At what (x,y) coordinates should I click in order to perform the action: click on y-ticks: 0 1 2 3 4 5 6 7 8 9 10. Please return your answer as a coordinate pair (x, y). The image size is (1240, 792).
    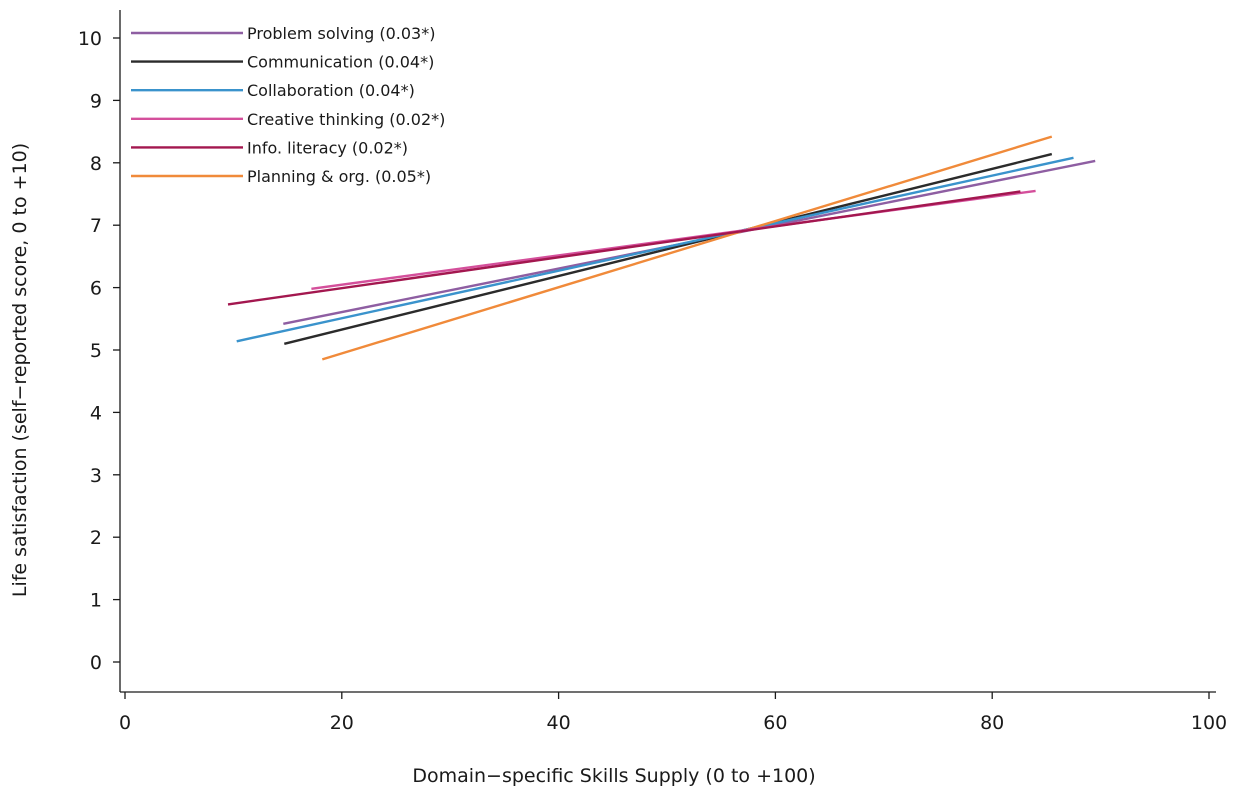
    Looking at the image, I should click on (99, 351).